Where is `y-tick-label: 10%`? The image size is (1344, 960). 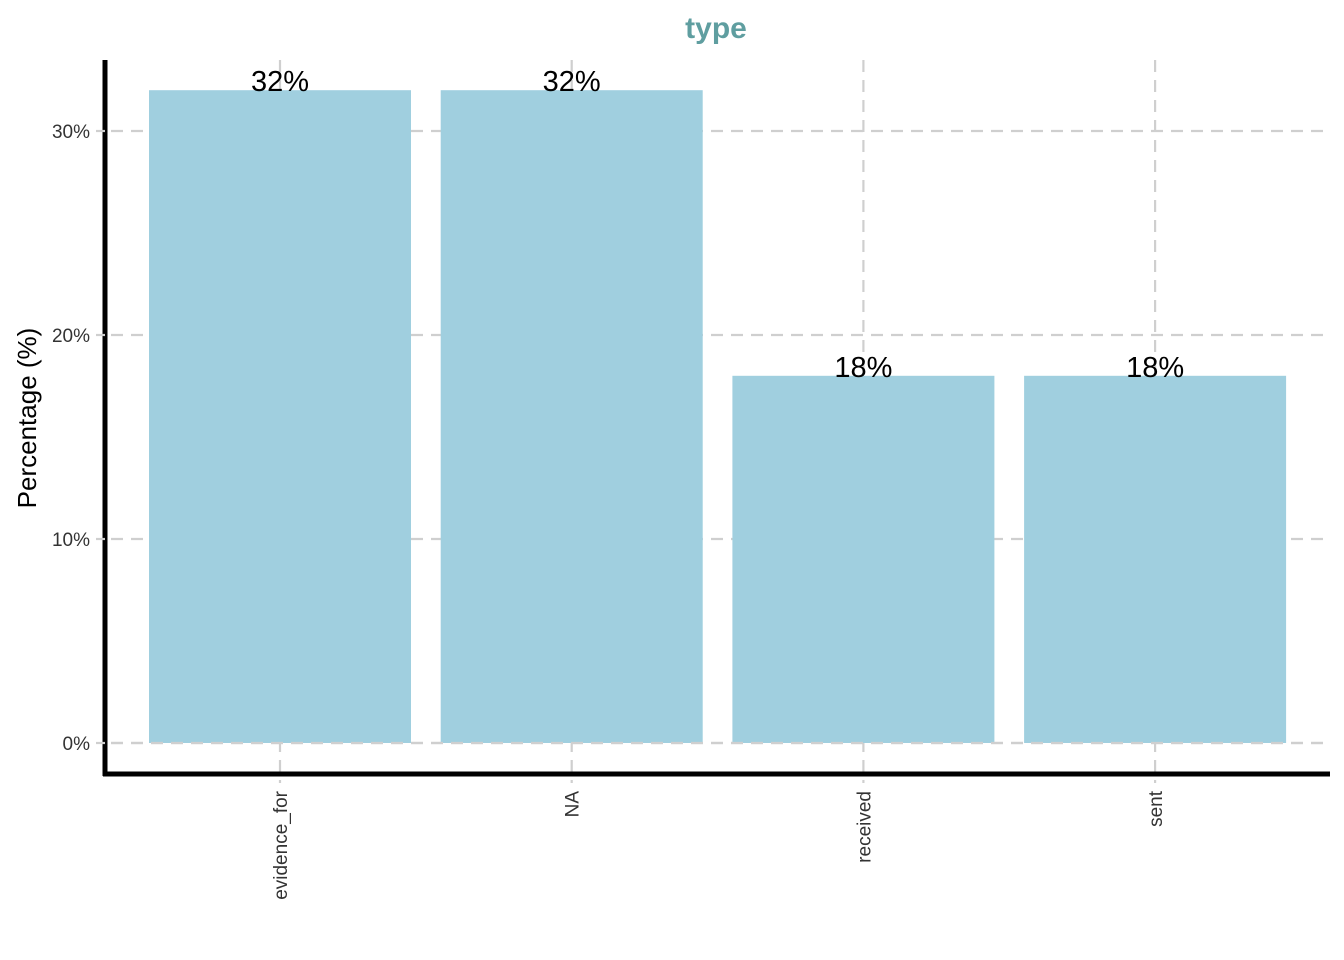 y-tick-label: 10% is located at coordinates (71, 540).